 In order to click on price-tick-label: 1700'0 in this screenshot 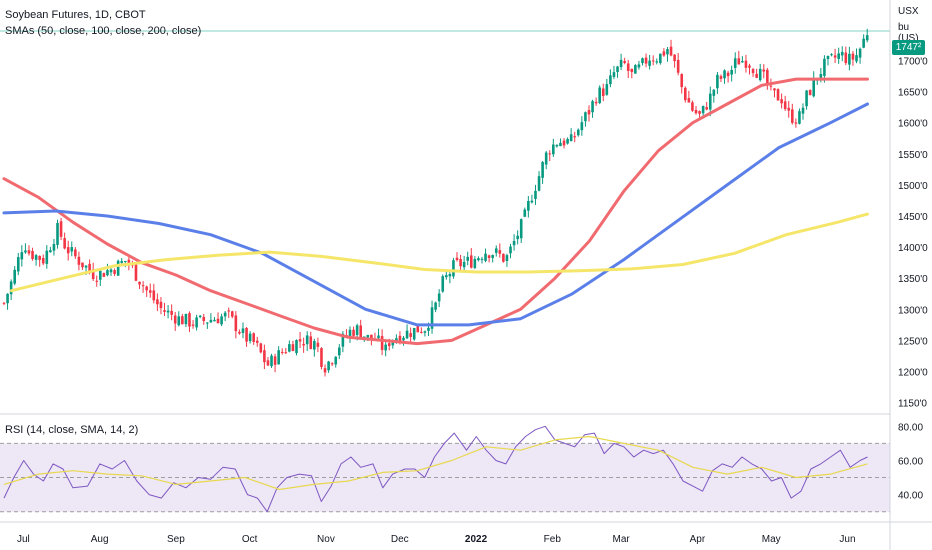, I will do `click(913, 61)`.